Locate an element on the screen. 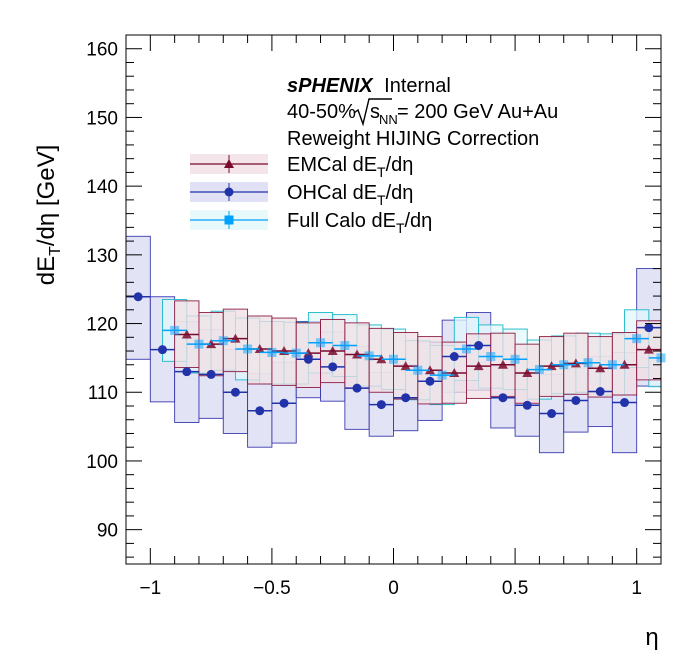  x-tick-label: −1 is located at coordinates (150, 588).